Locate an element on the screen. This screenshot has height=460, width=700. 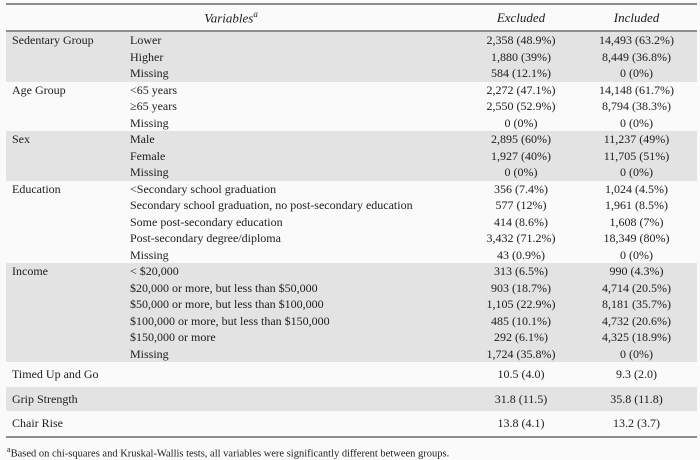
included-value-cell: 1,961 (8.5%) is located at coordinates (636, 205).